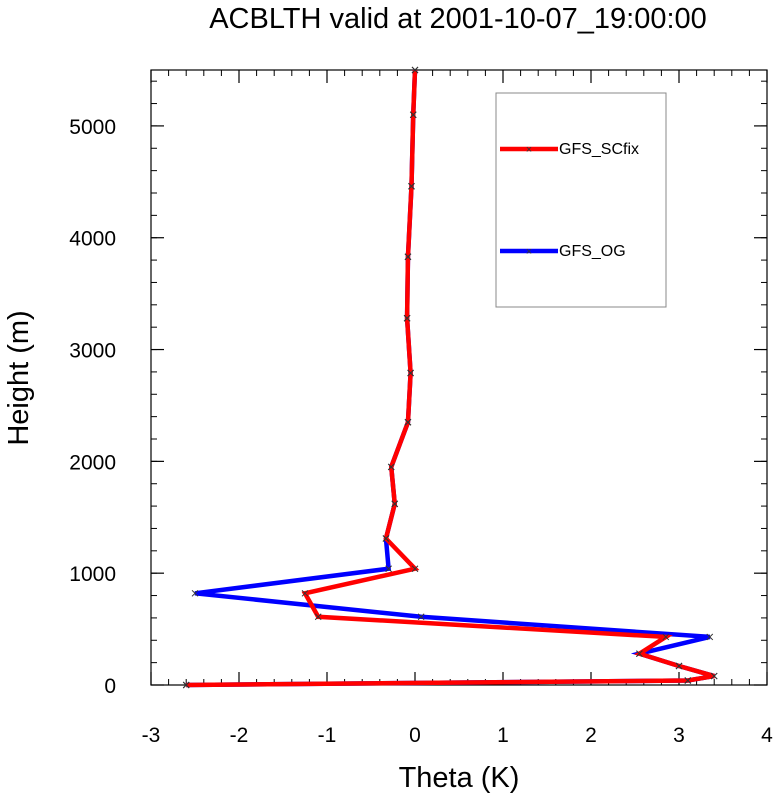 This screenshot has height=797, width=783. Describe the element at coordinates (529, 252) in the screenshot. I see `legend-marker-og: ×` at that location.